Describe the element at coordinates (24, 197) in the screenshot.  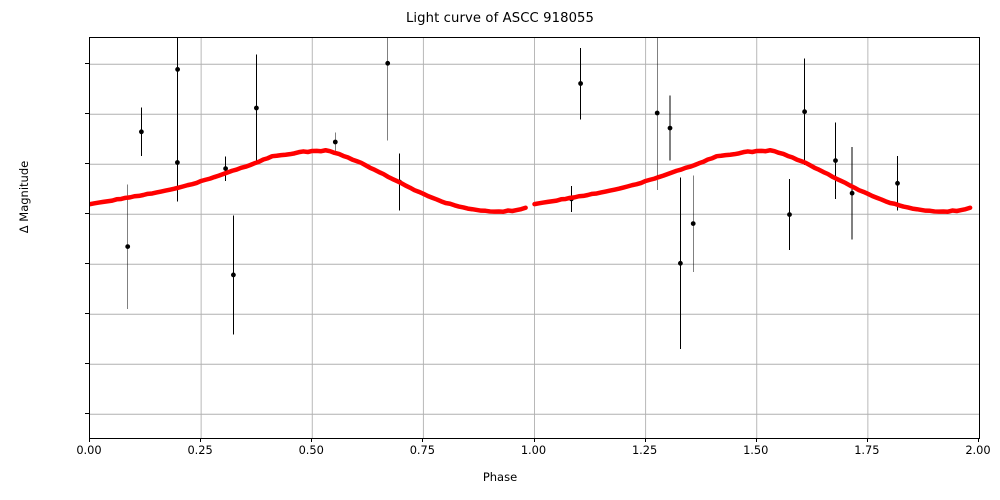
I see `y-axis-label: Δ Magnitude` at that location.